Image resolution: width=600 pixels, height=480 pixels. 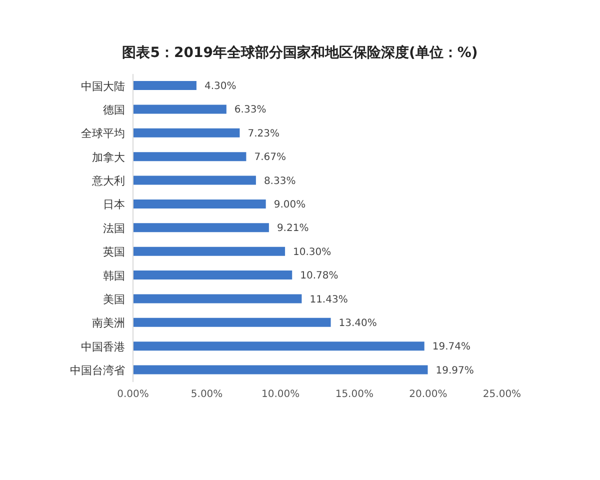 What do you see at coordinates (97, 371) in the screenshot?
I see `y-tick-label: 中国台湾省` at bounding box center [97, 371].